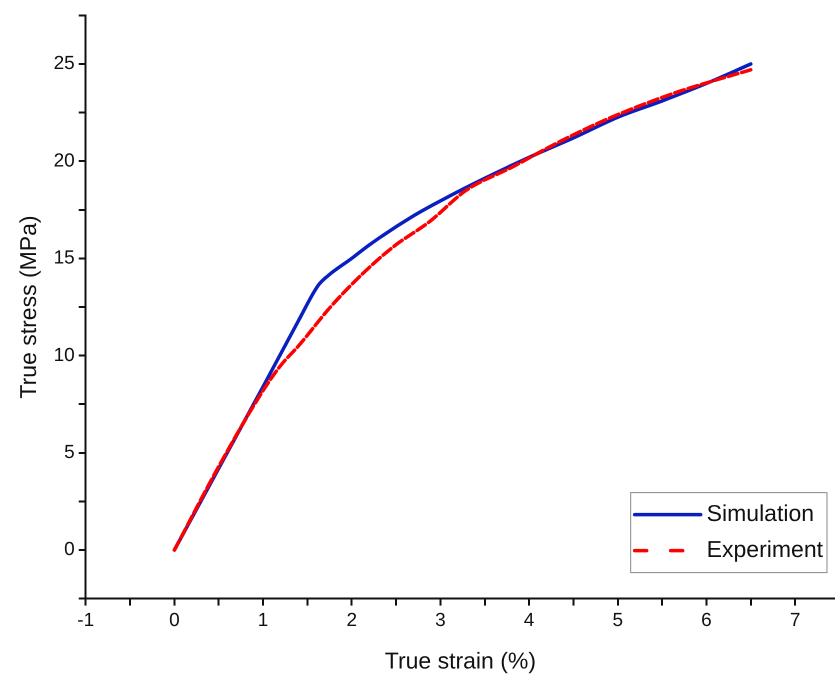  Describe the element at coordinates (706, 621) in the screenshot. I see `x-tick-label: 6` at that location.